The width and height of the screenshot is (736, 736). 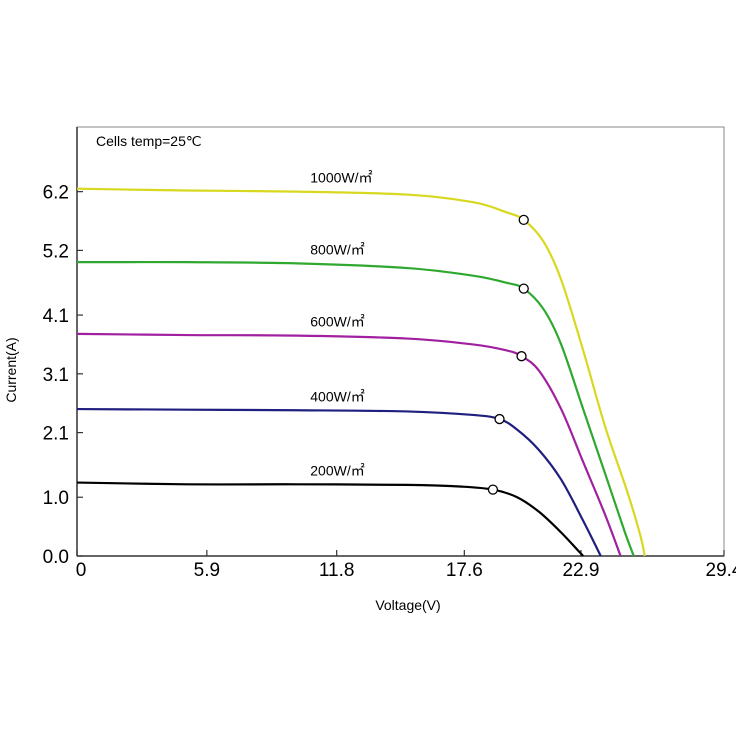 What do you see at coordinates (580, 570) in the screenshot?
I see `x-tick-label: 22.9` at bounding box center [580, 570].